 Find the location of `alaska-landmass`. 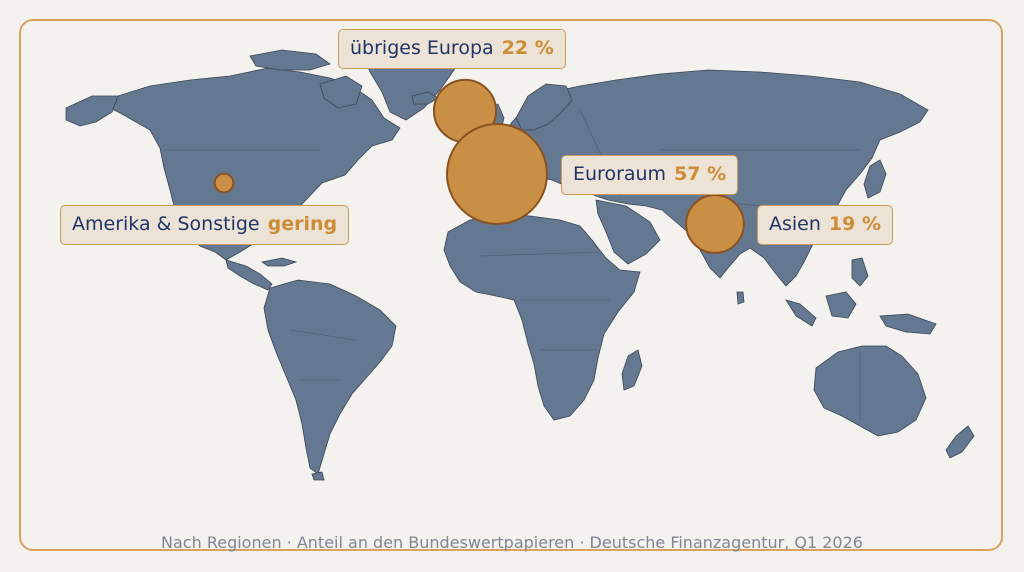

alaska-landmass is located at coordinates (92, 111).